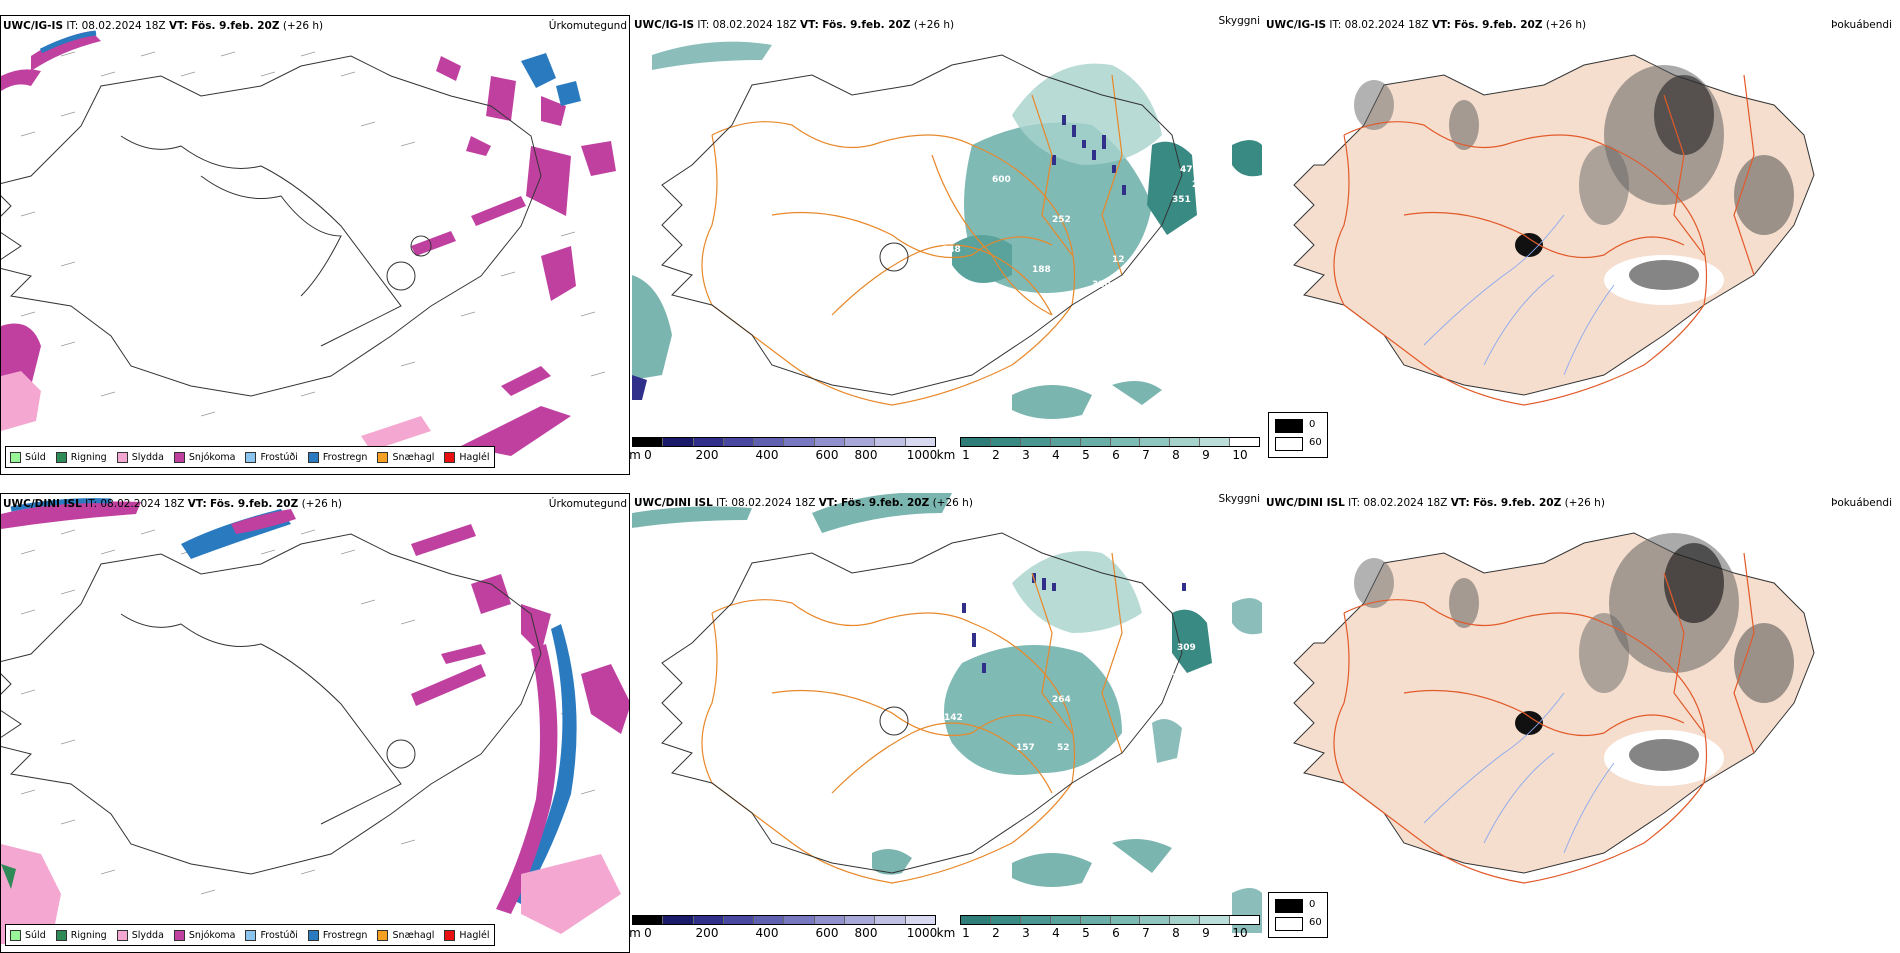  What do you see at coordinates (1861, 25) in the screenshot?
I see `panel-title-fog: Þokuábendi` at bounding box center [1861, 25].